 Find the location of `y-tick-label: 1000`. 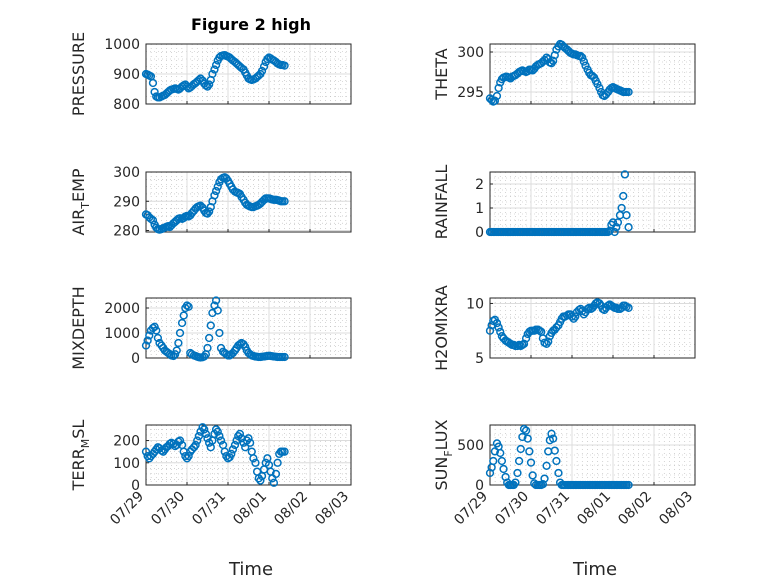

y-tick-label: 1000 is located at coordinates (122, 334).